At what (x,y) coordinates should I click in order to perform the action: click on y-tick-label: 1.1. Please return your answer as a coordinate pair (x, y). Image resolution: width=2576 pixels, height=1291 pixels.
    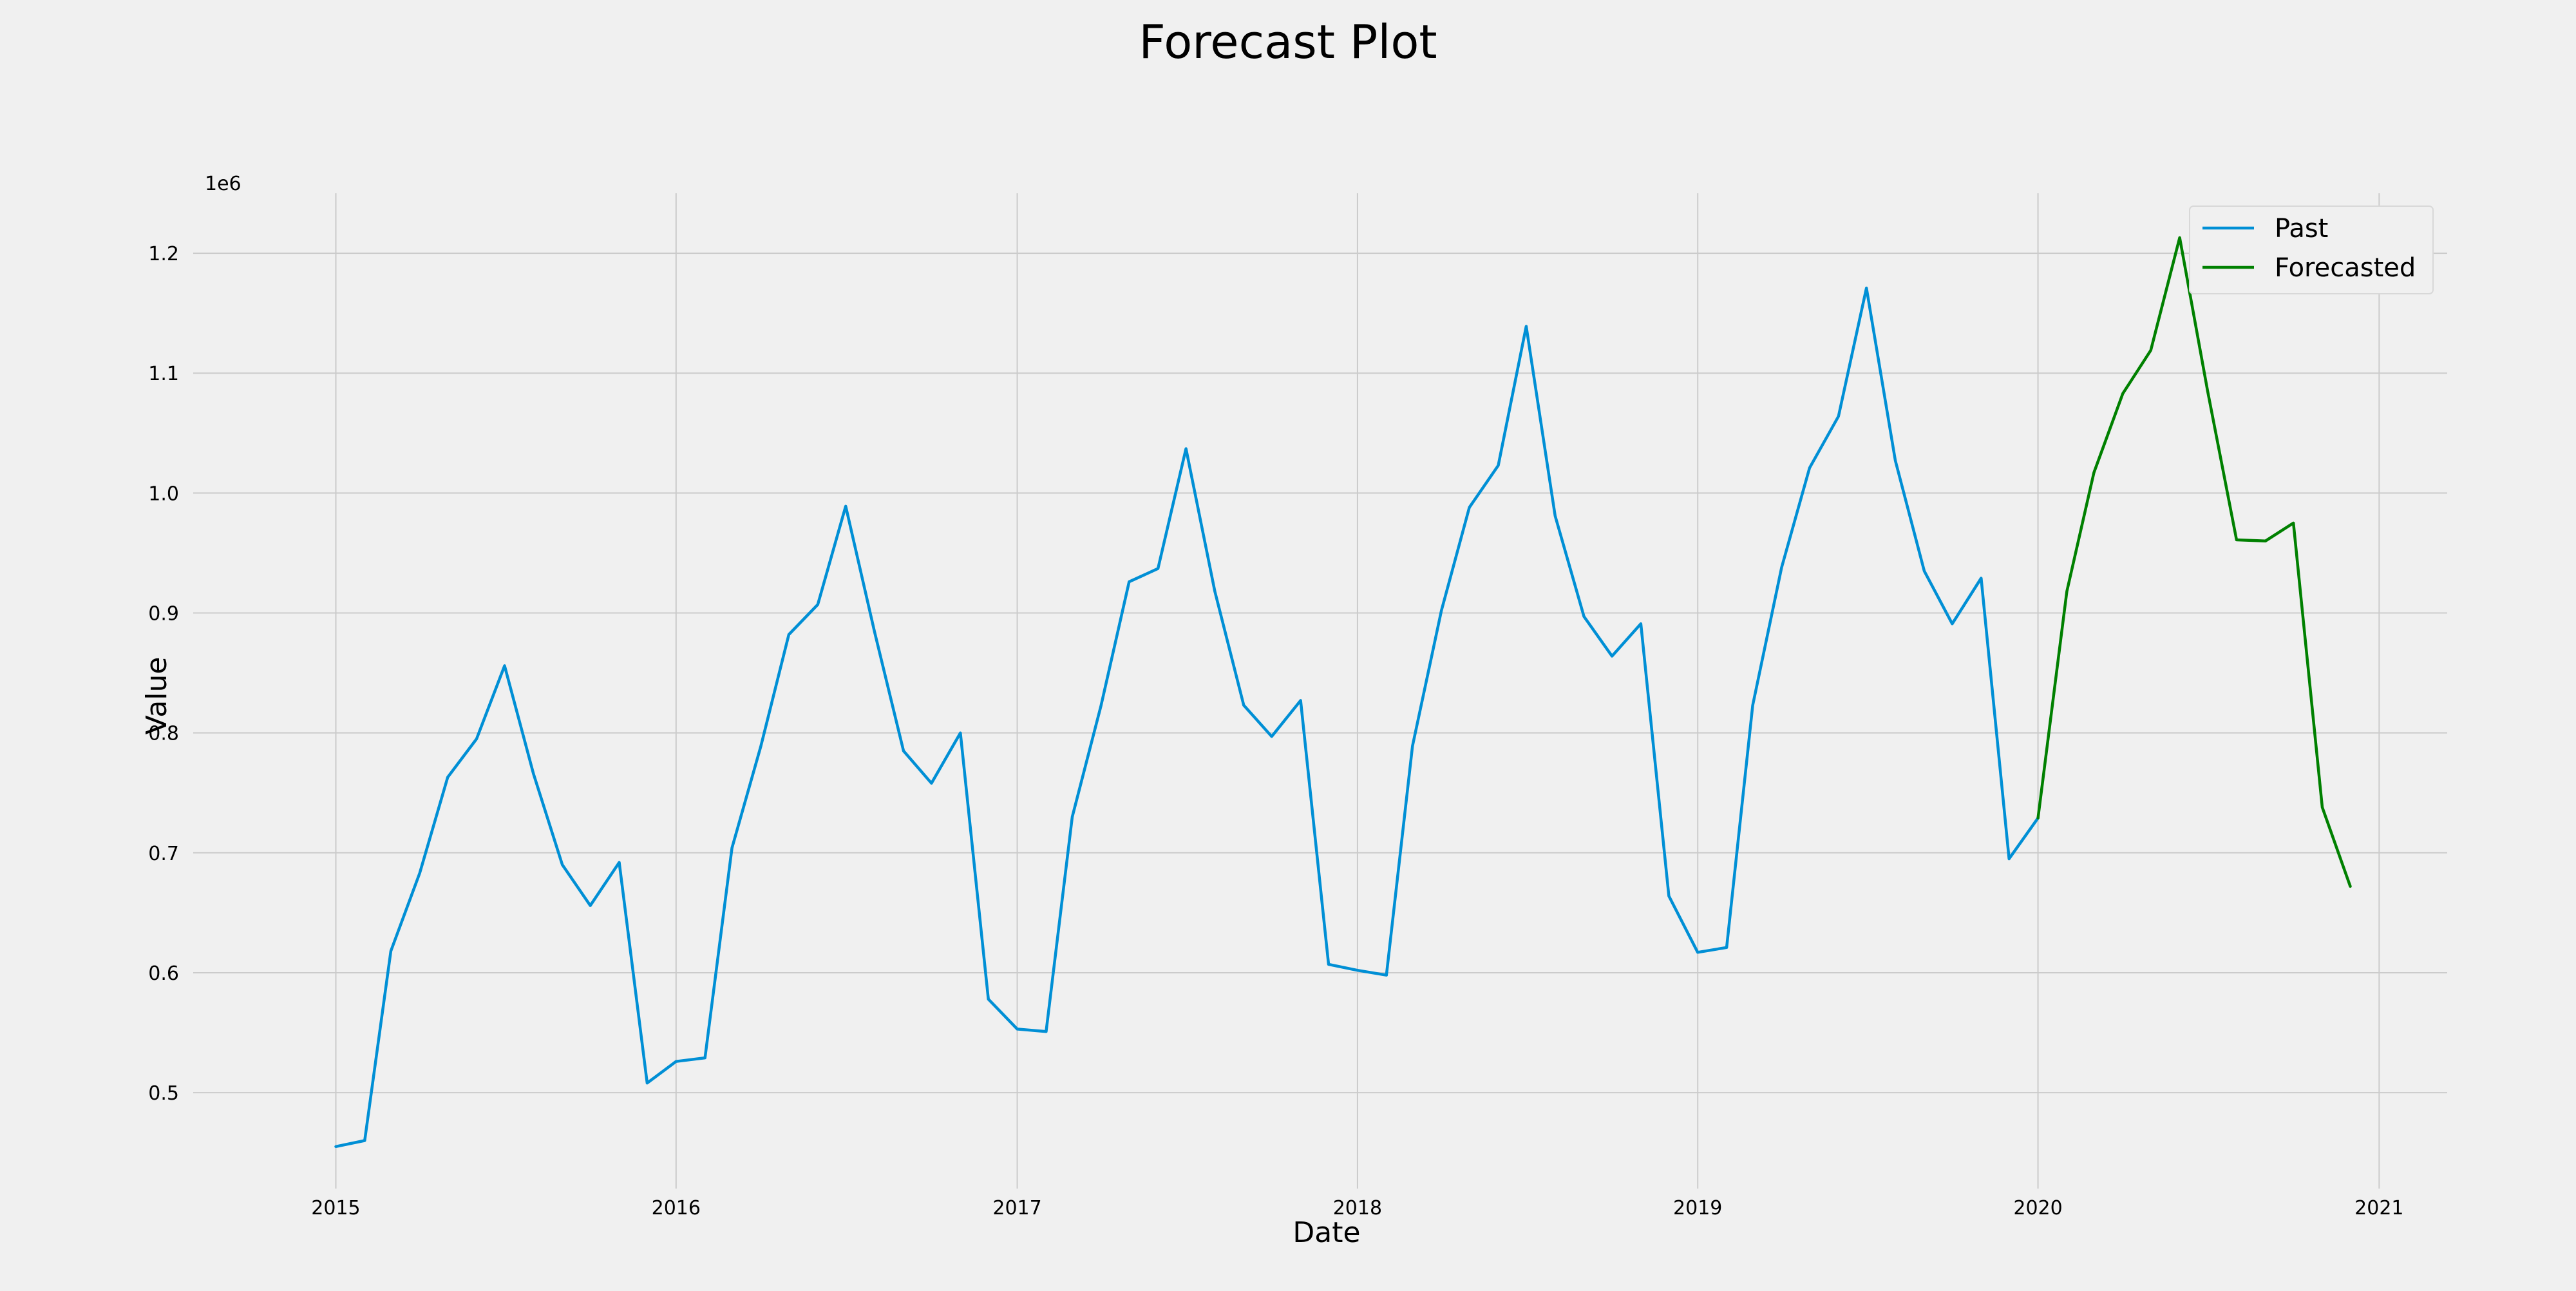
    Looking at the image, I should click on (163, 374).